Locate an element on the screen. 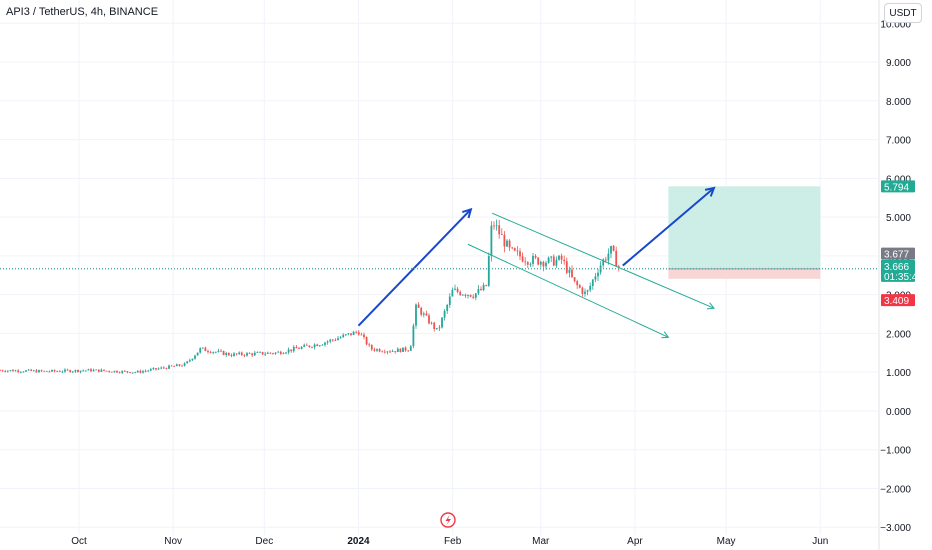 This screenshot has height=550, width=932. tradingview-logo-icon is located at coordinates (448, 520).